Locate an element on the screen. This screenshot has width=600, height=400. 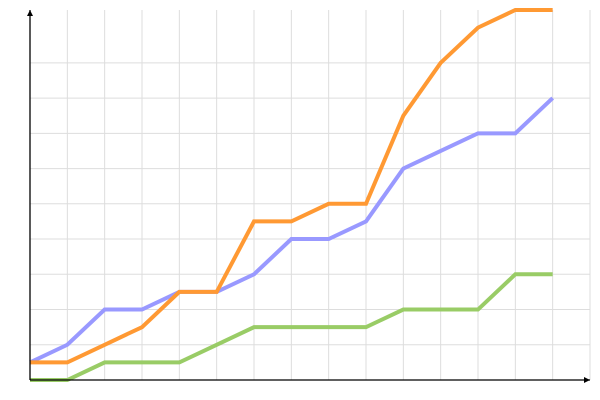
x-axis-arrow-icon is located at coordinates (587, 380).